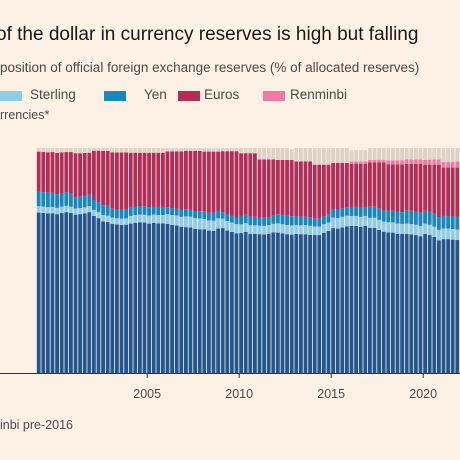 The width and height of the screenshot is (460, 460). I want to click on legend-label-renminbi: Renminbi, so click(319, 94).